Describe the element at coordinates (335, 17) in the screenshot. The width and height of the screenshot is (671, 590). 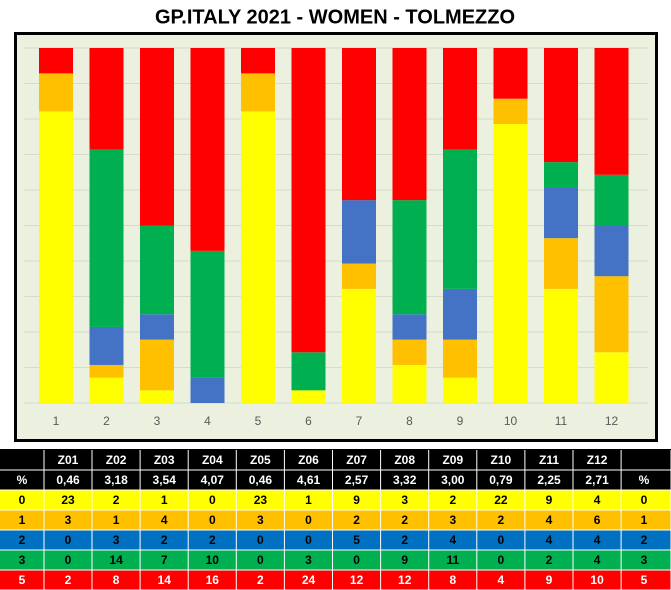
I see `chart-title: GP.ITALY 2021 - WOMEN - TOLMEZZO` at that location.